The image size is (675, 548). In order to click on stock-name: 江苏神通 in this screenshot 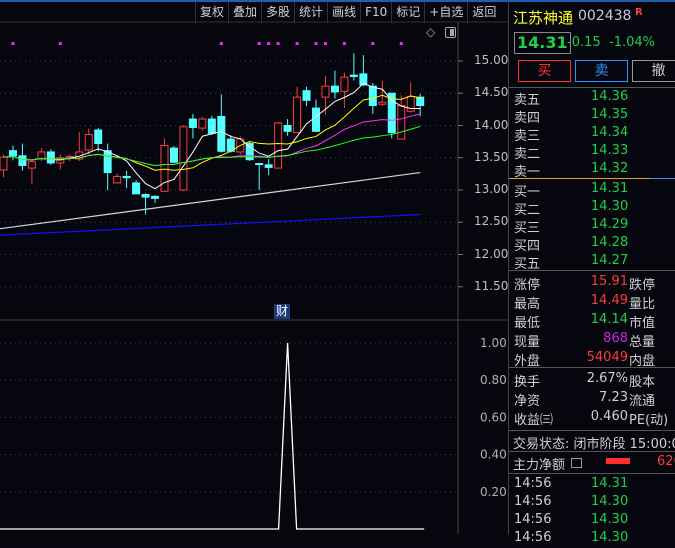, I will do `click(543, 18)`.